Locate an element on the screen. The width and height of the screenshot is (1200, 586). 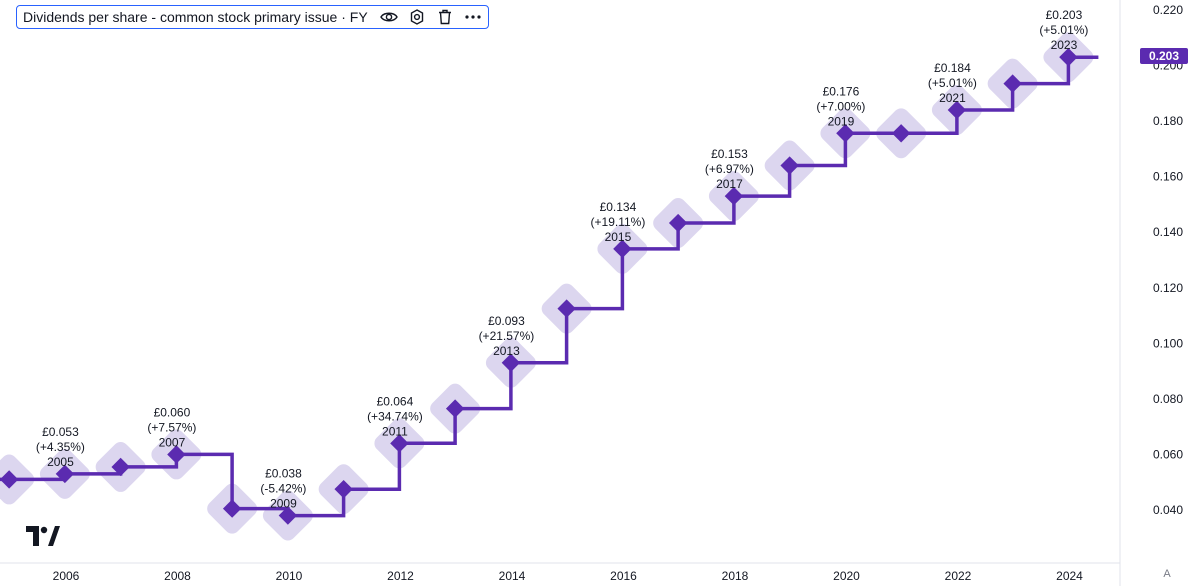
auto-scale-toggle: A is located at coordinates (1167, 574).